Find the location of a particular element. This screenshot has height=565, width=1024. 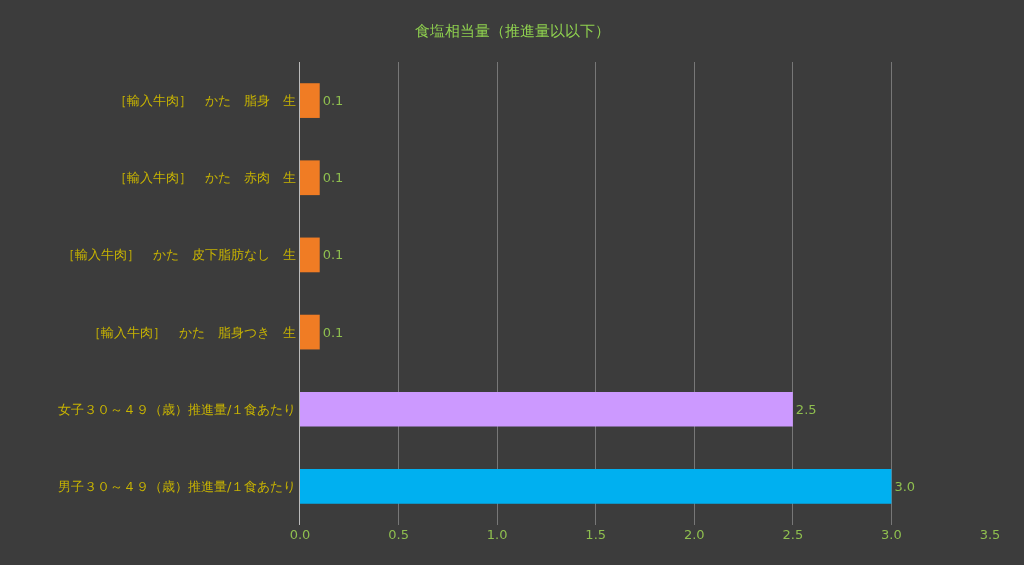

y-tick-label: ［輸入牛肉］ かた 脂身 生 is located at coordinates (205, 101).